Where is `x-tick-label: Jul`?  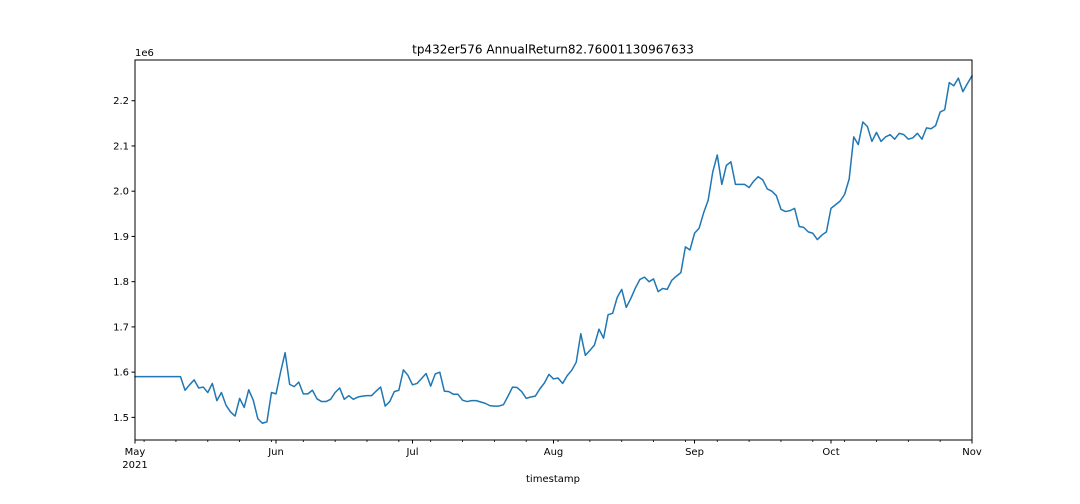 x-tick-label: Jul is located at coordinates (411, 452).